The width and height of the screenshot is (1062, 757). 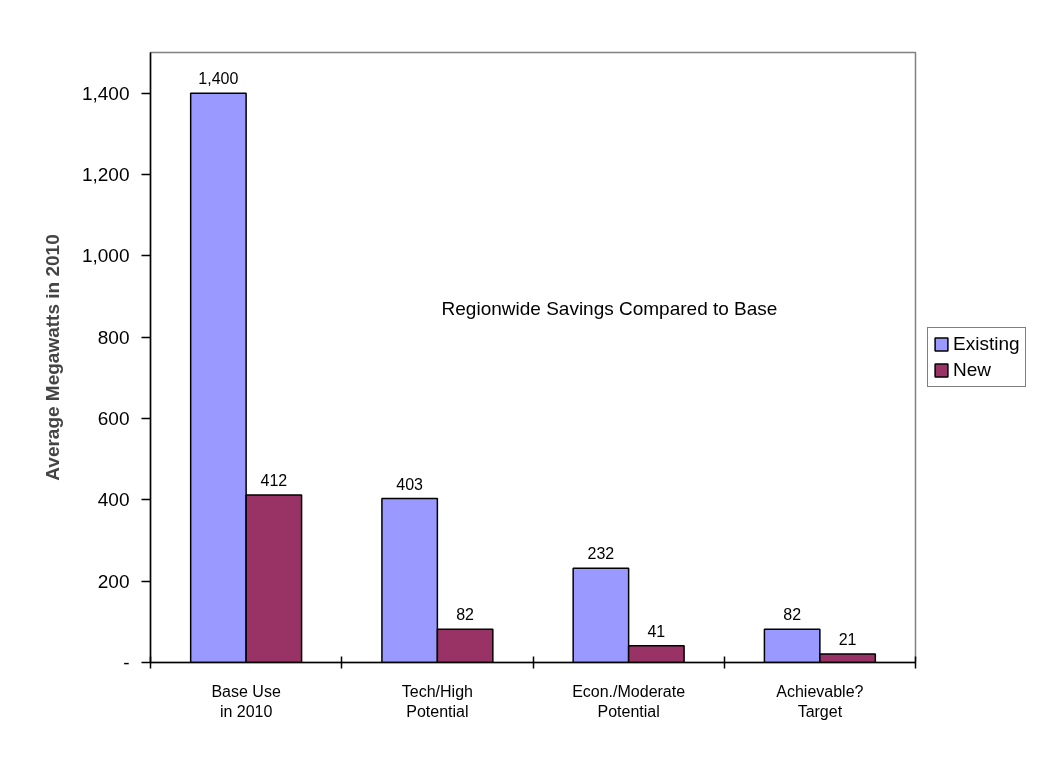 I want to click on legend-label: New, so click(x=972, y=370).